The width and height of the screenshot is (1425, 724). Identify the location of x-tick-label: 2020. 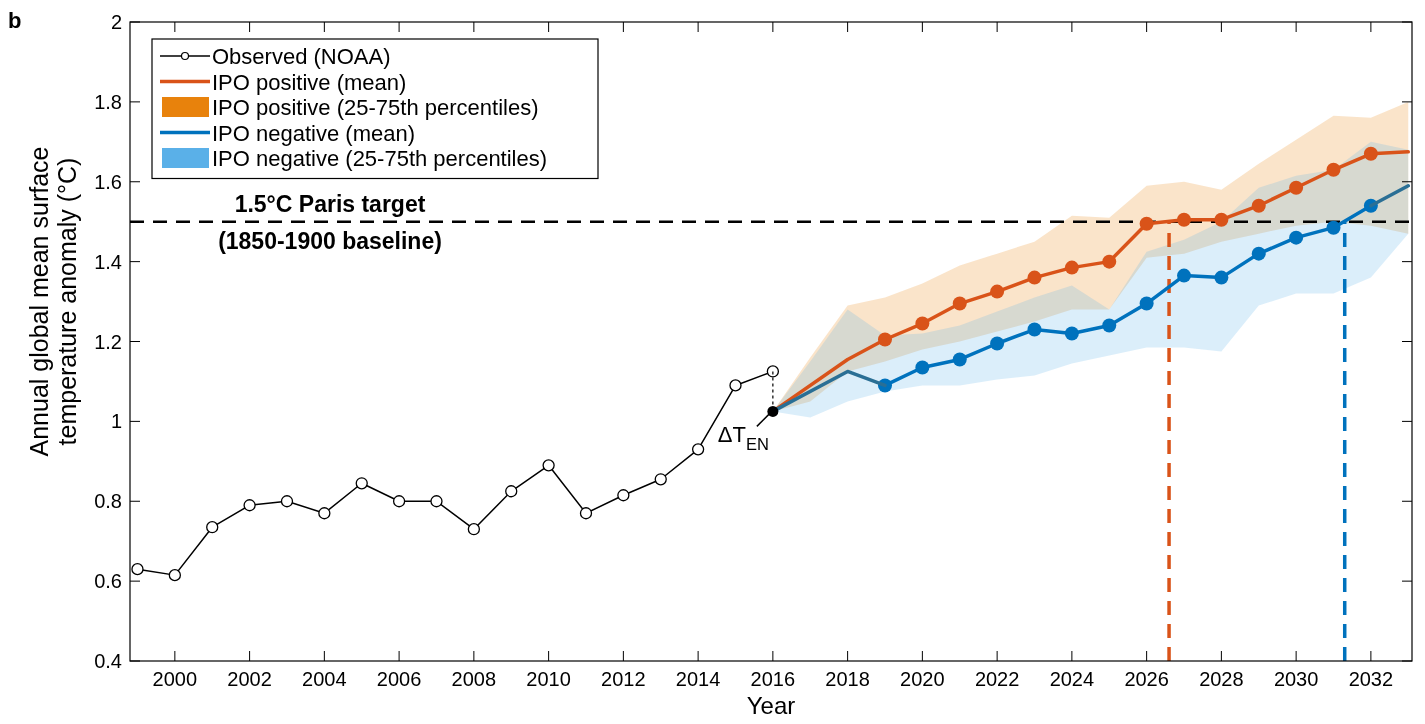
(922, 679).